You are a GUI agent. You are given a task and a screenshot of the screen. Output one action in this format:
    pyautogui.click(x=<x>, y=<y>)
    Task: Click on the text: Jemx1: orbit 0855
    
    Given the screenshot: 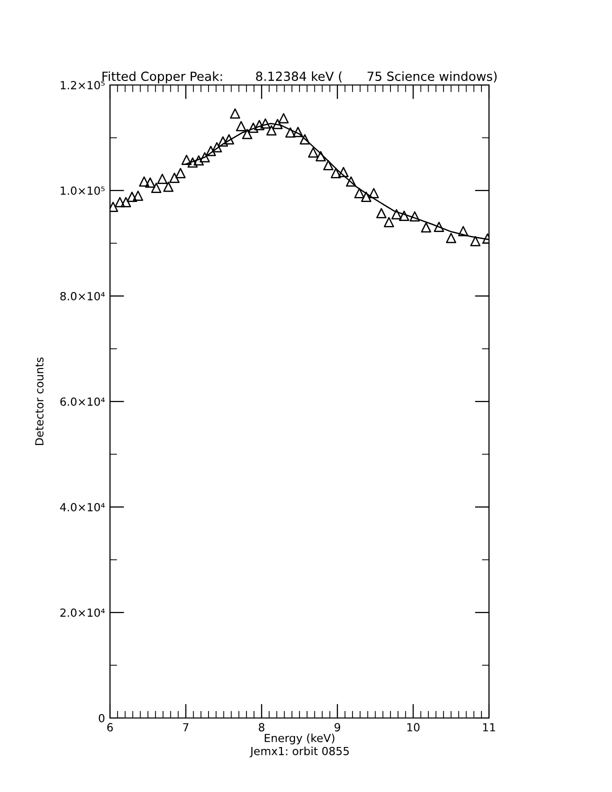 What is the action you would take?
    pyautogui.click(x=299, y=752)
    